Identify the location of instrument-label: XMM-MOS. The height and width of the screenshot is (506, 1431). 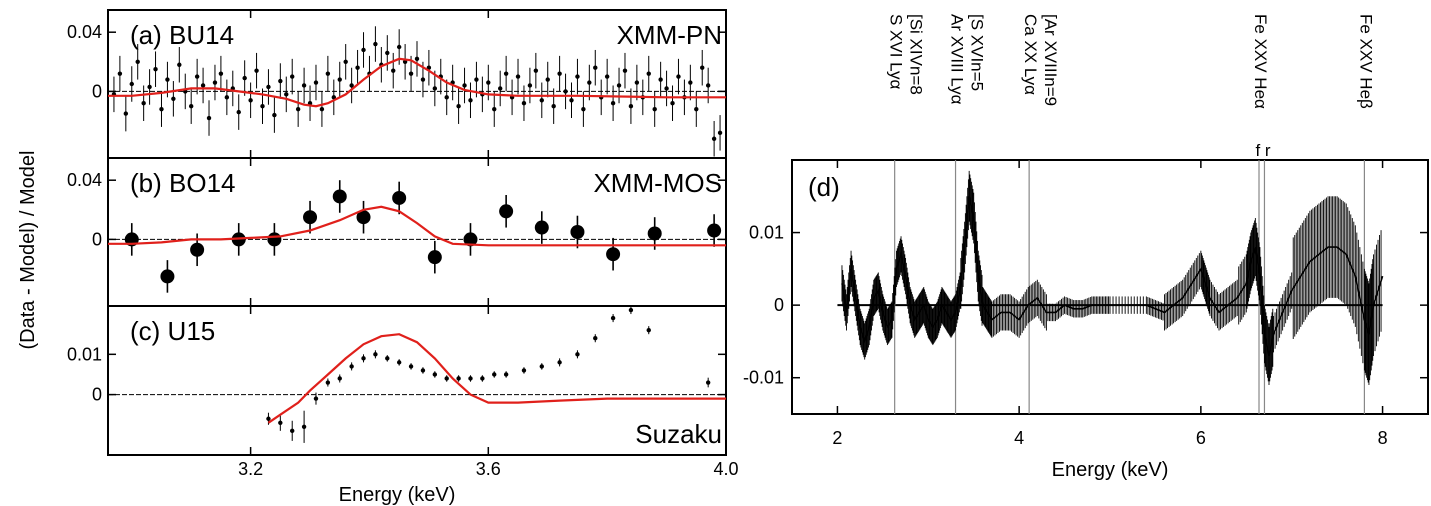
(657, 183).